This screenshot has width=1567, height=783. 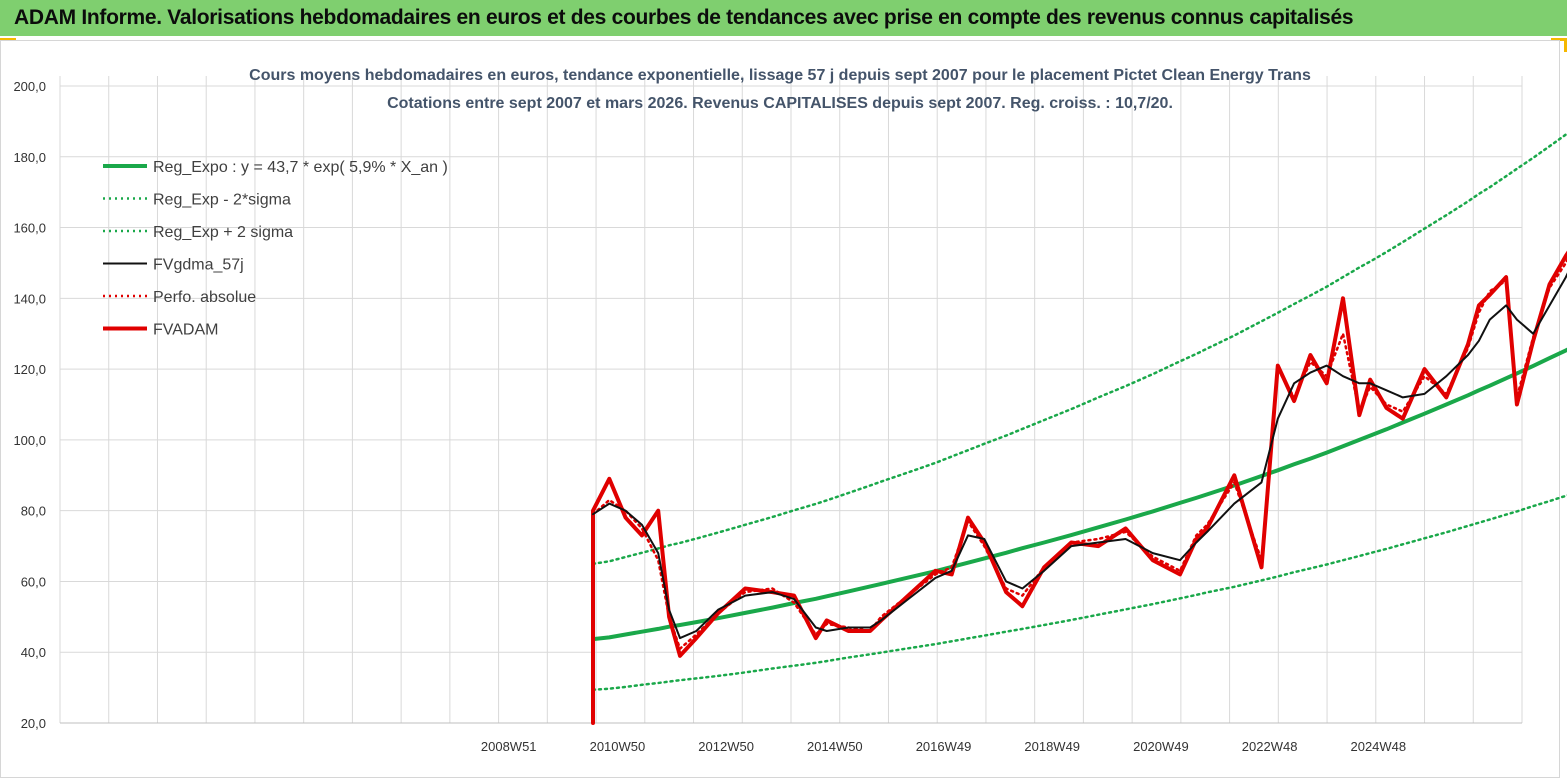 I want to click on x-tick-label: 2022W48, so click(x=1270, y=746).